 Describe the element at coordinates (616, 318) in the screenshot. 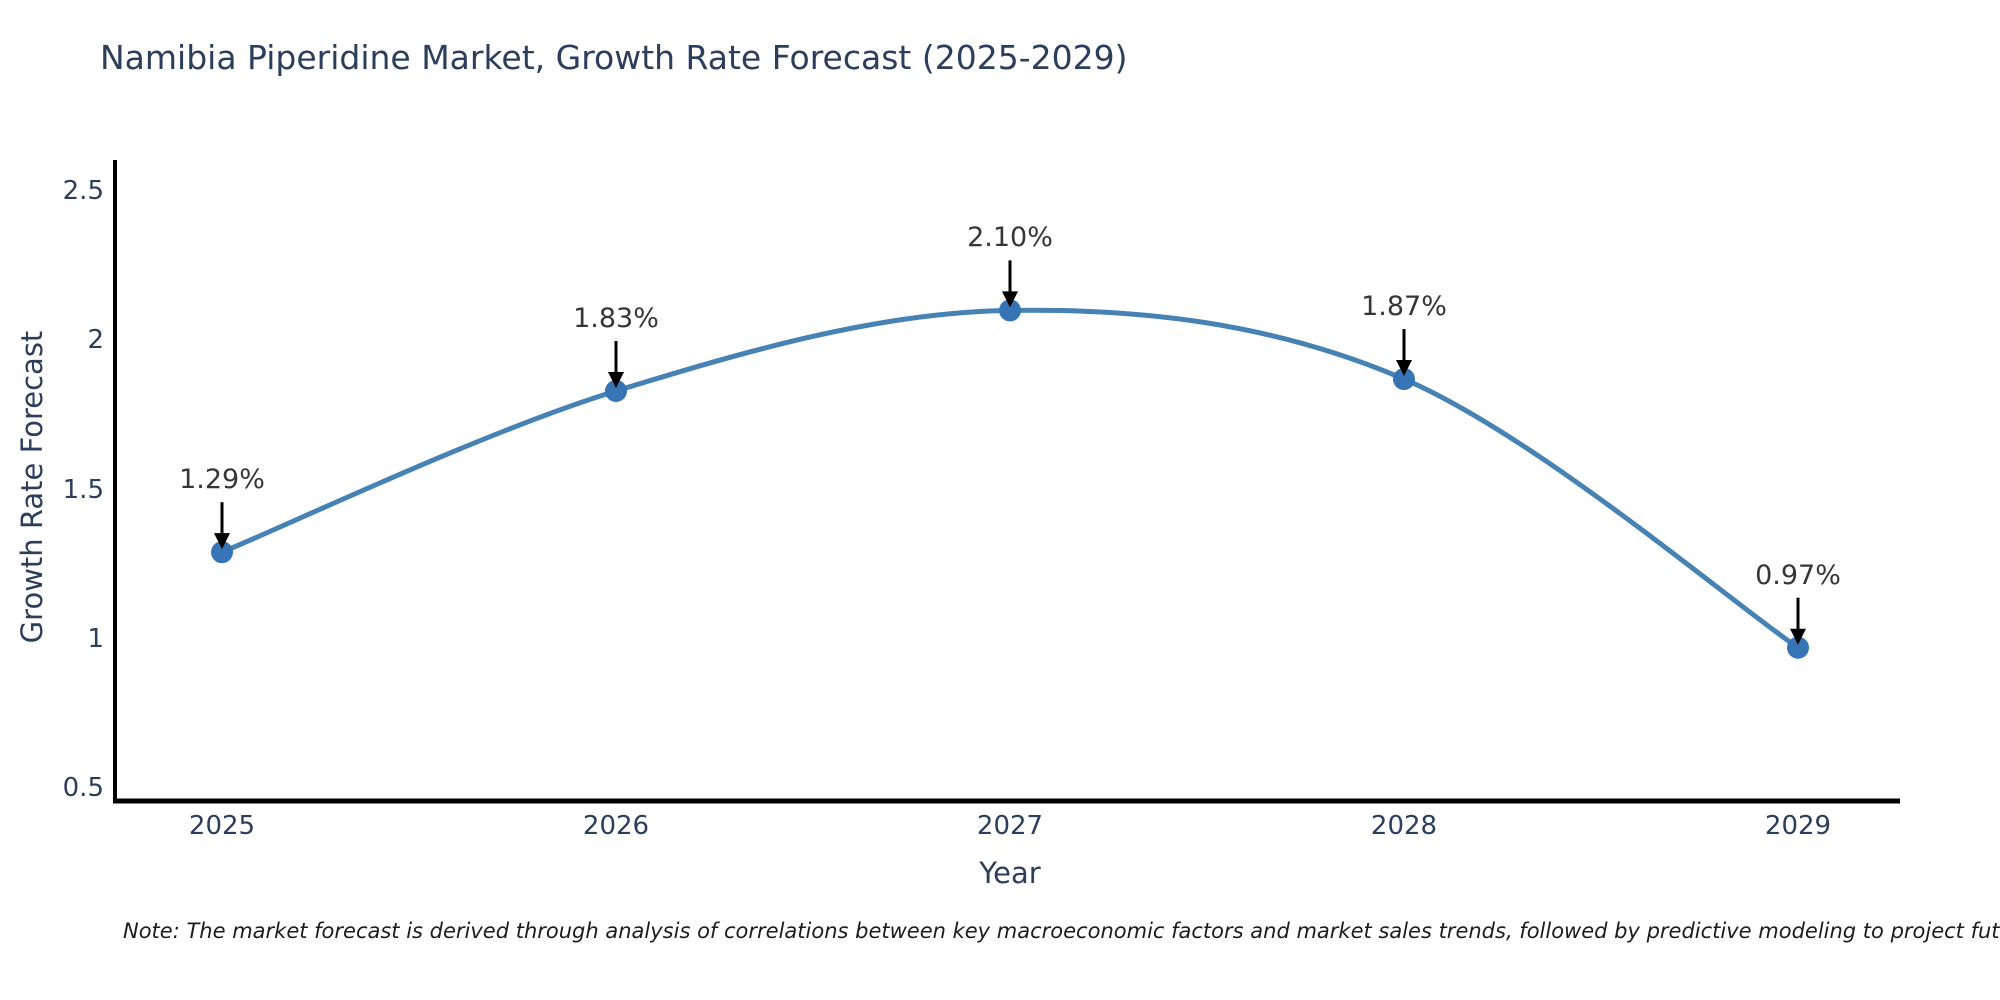

I see `data-point-label: 1.83%` at that location.